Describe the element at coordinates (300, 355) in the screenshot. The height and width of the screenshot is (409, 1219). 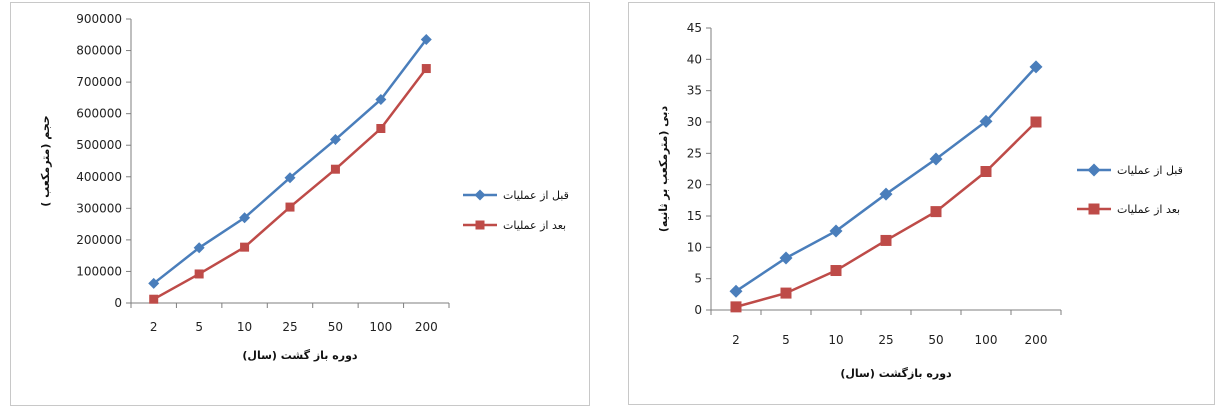
I see `x-axis-title: دوره باز گشت (سال)` at that location.